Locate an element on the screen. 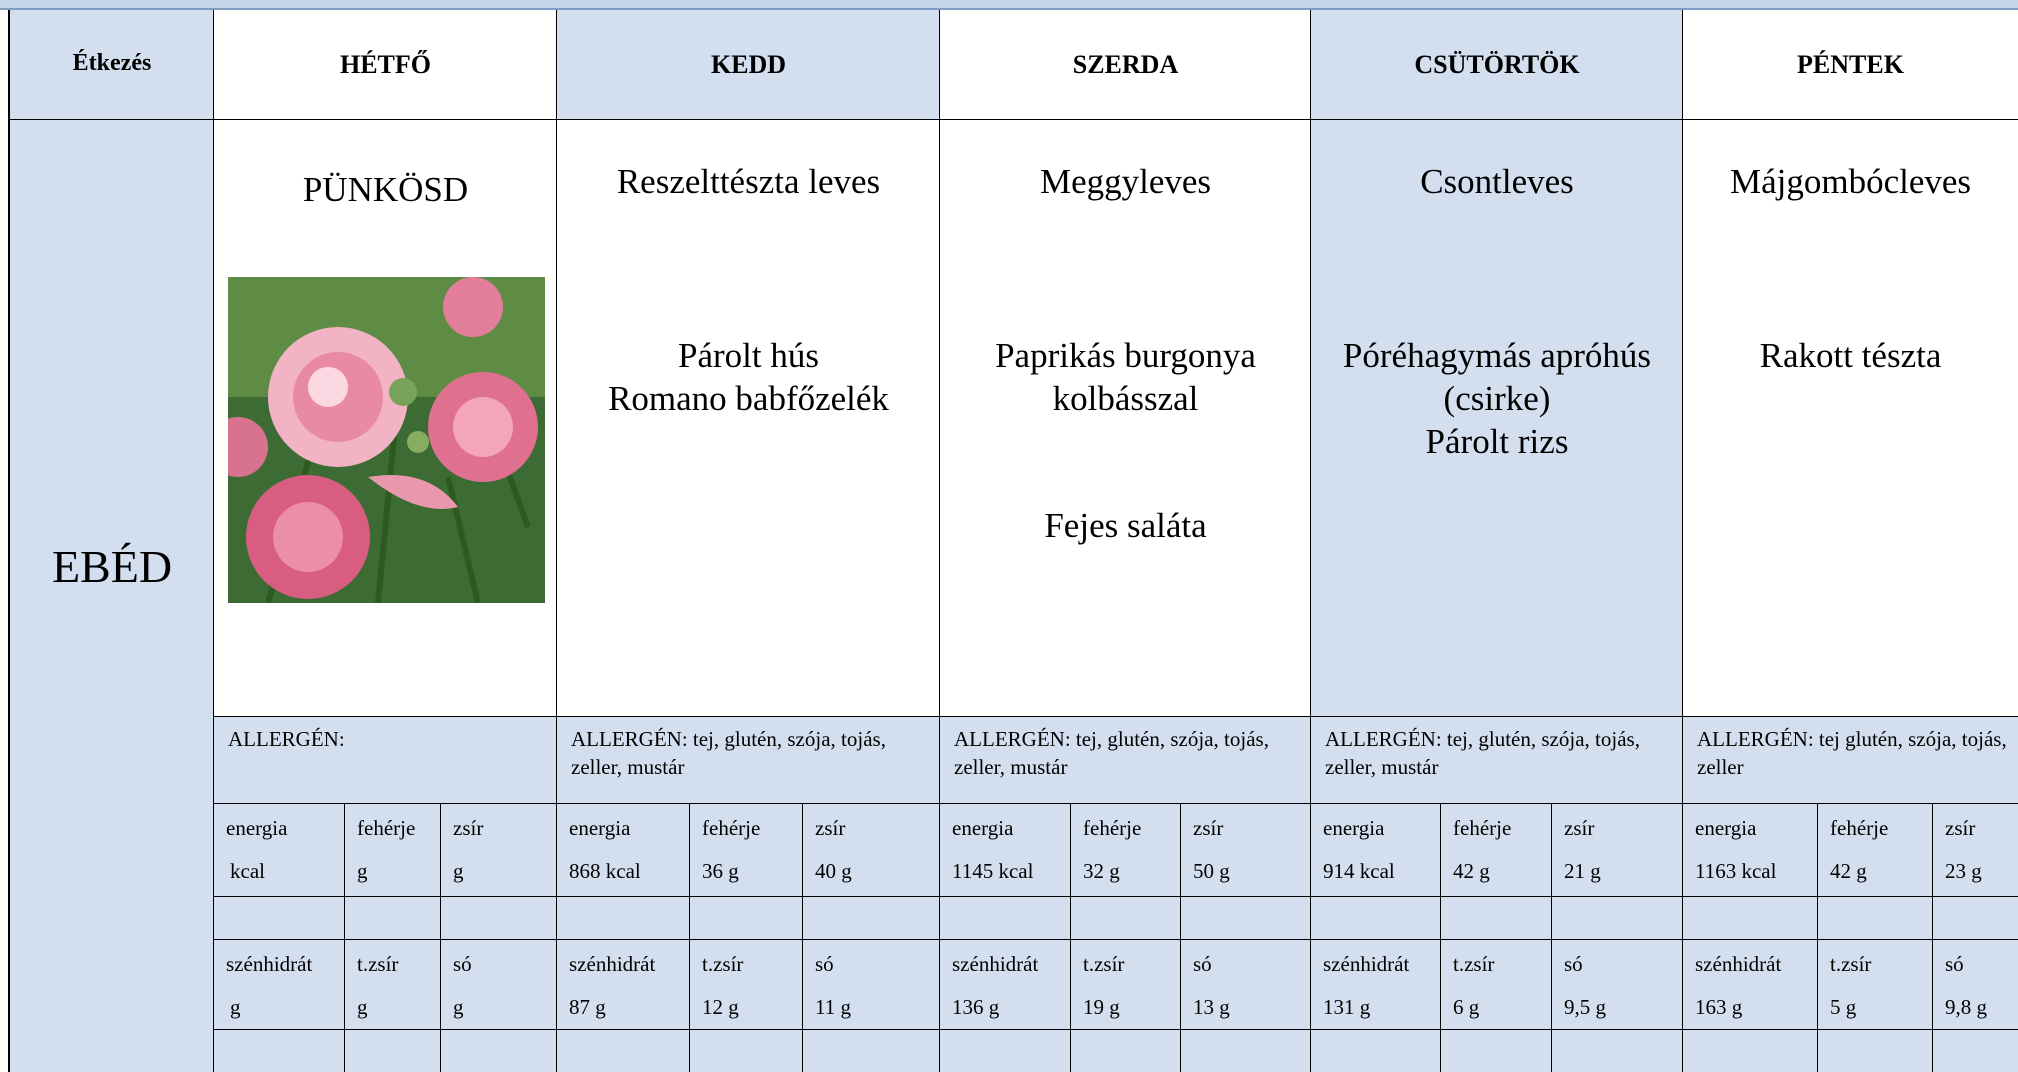 The image size is (2018, 1072). nutrient-value: 11 g is located at coordinates (833, 1007).